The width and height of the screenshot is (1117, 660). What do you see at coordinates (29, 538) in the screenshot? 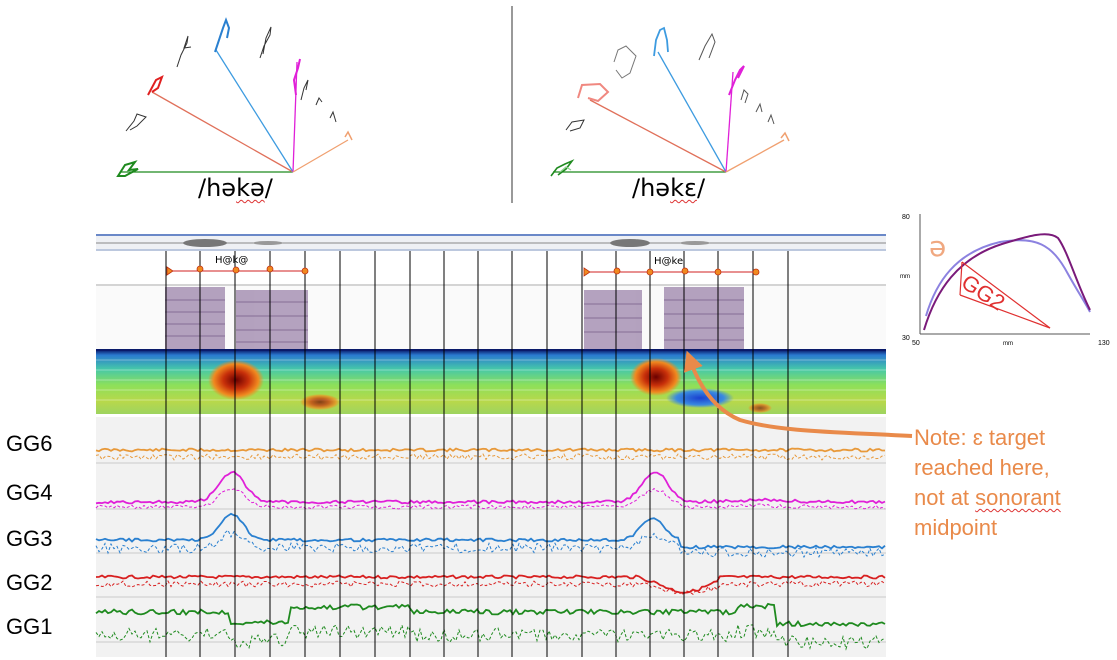
I see `channel-label-gg3: GG3` at bounding box center [29, 538].